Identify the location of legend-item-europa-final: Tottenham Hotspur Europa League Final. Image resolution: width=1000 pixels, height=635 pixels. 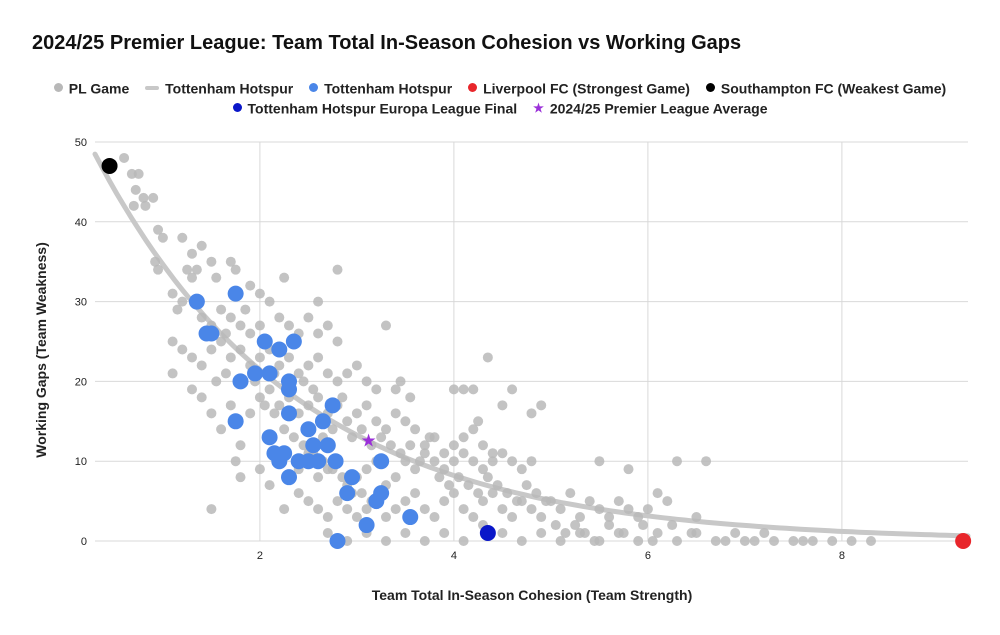
(374, 107).